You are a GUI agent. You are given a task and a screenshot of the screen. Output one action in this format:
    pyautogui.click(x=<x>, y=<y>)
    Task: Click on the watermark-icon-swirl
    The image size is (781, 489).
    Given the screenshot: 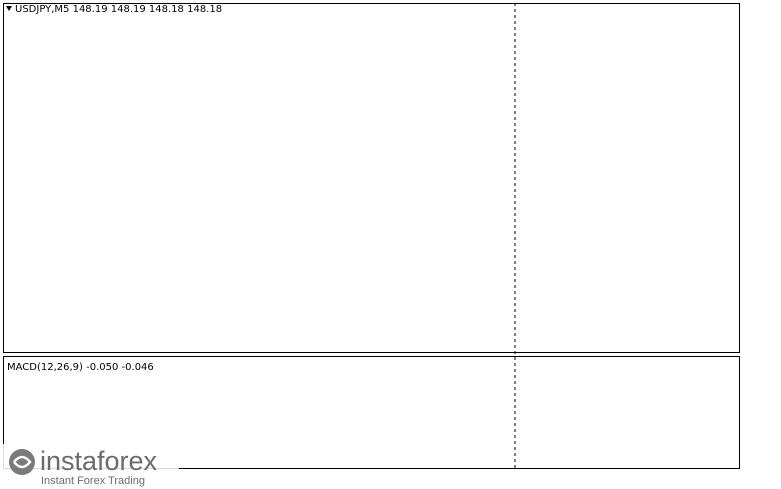 What is the action you would take?
    pyautogui.click(x=22, y=462)
    